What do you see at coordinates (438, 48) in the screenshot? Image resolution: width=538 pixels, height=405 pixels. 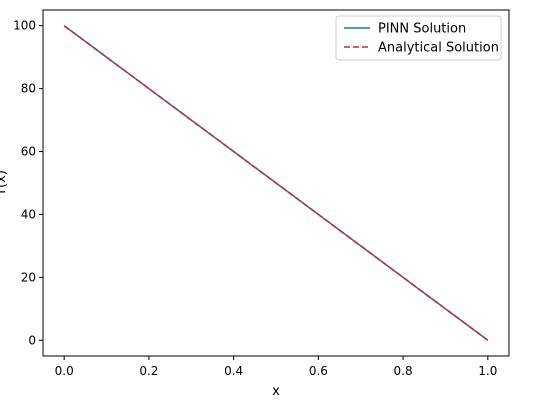 I see `legend-label: Analytical Solution` at bounding box center [438, 48].